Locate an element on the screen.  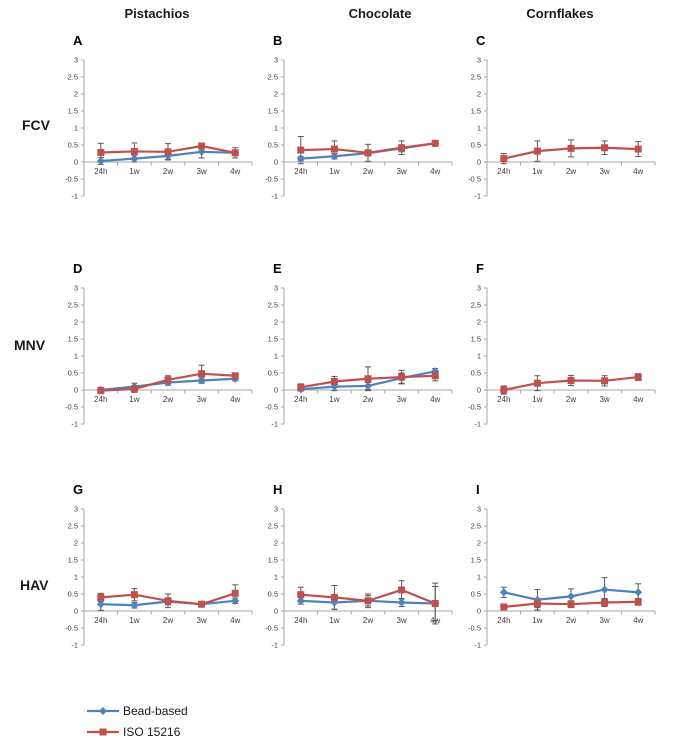
panel-c-letter: C is located at coordinates (481, 40).